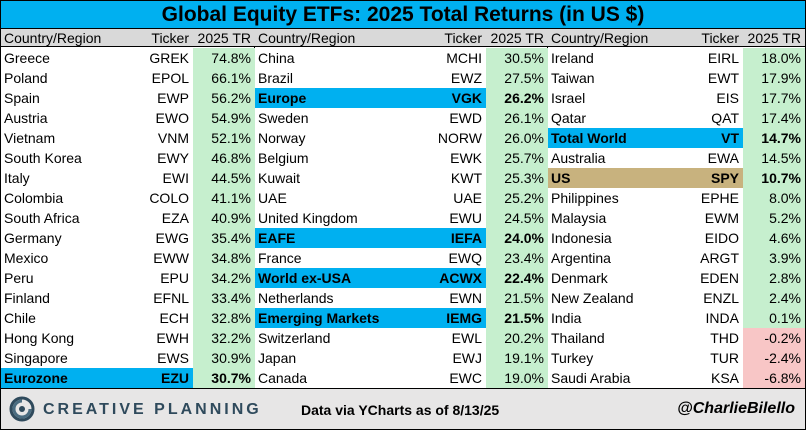 The width and height of the screenshot is (806, 430). What do you see at coordinates (401, 138) in the screenshot?
I see `table-row: Norway NORW 26.0%` at bounding box center [401, 138].